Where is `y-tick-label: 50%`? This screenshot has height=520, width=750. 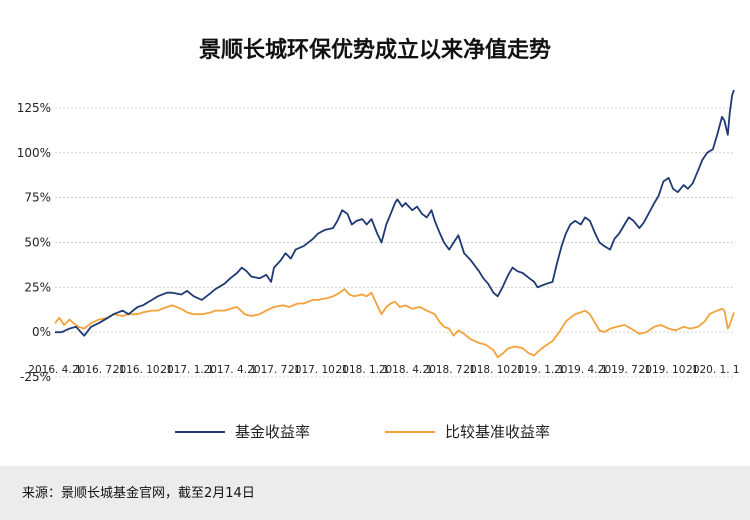
y-tick-label: 50% is located at coordinates (37, 242).